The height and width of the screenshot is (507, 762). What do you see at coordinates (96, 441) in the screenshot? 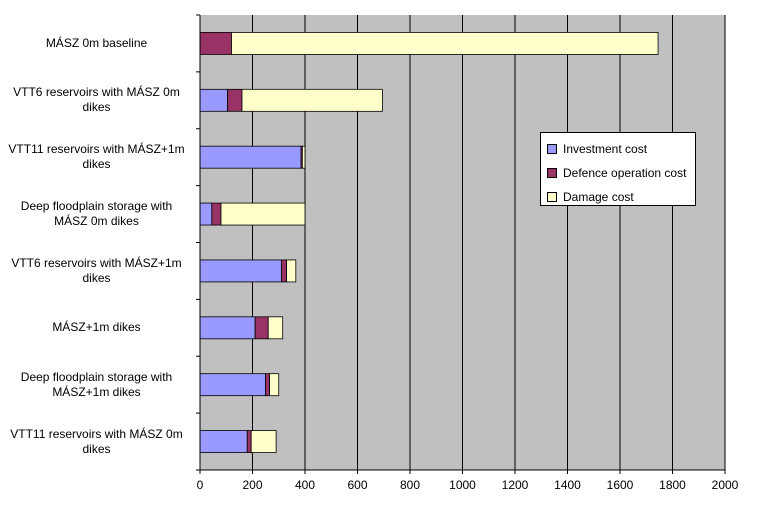
I see `category-label: VTT11 reservoirs with MÁSZ 0m dikes` at bounding box center [96, 441].